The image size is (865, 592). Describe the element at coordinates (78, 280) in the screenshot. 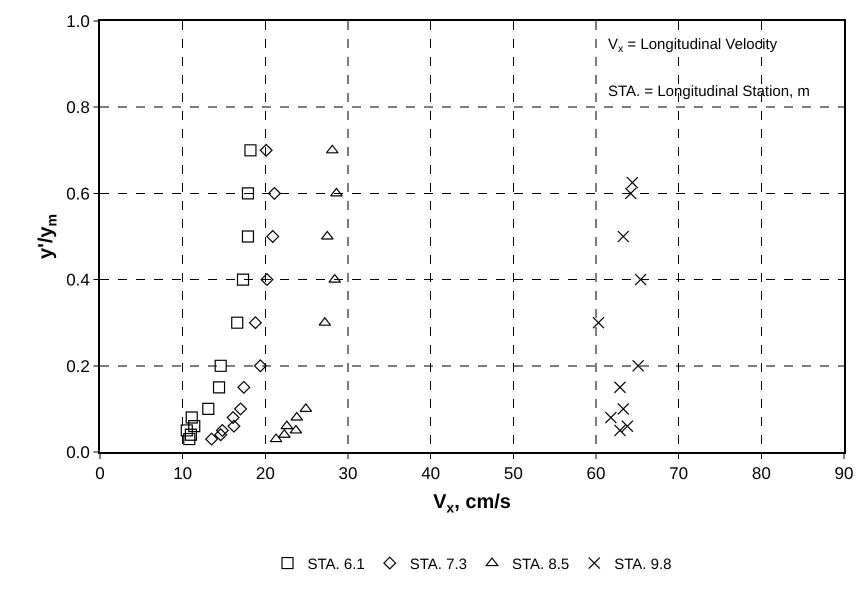

I see `y-tick-label: 0.4` at that location.